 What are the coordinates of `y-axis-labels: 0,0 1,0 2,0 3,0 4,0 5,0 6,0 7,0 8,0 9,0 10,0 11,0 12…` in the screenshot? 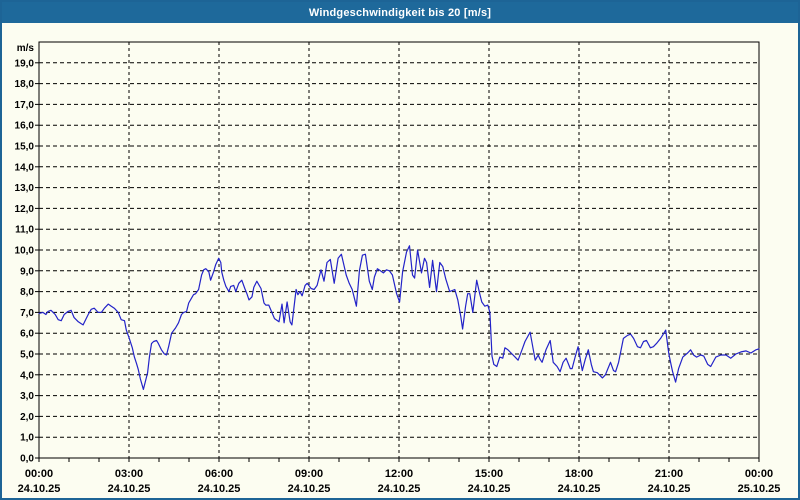 It's located at (25, 254).